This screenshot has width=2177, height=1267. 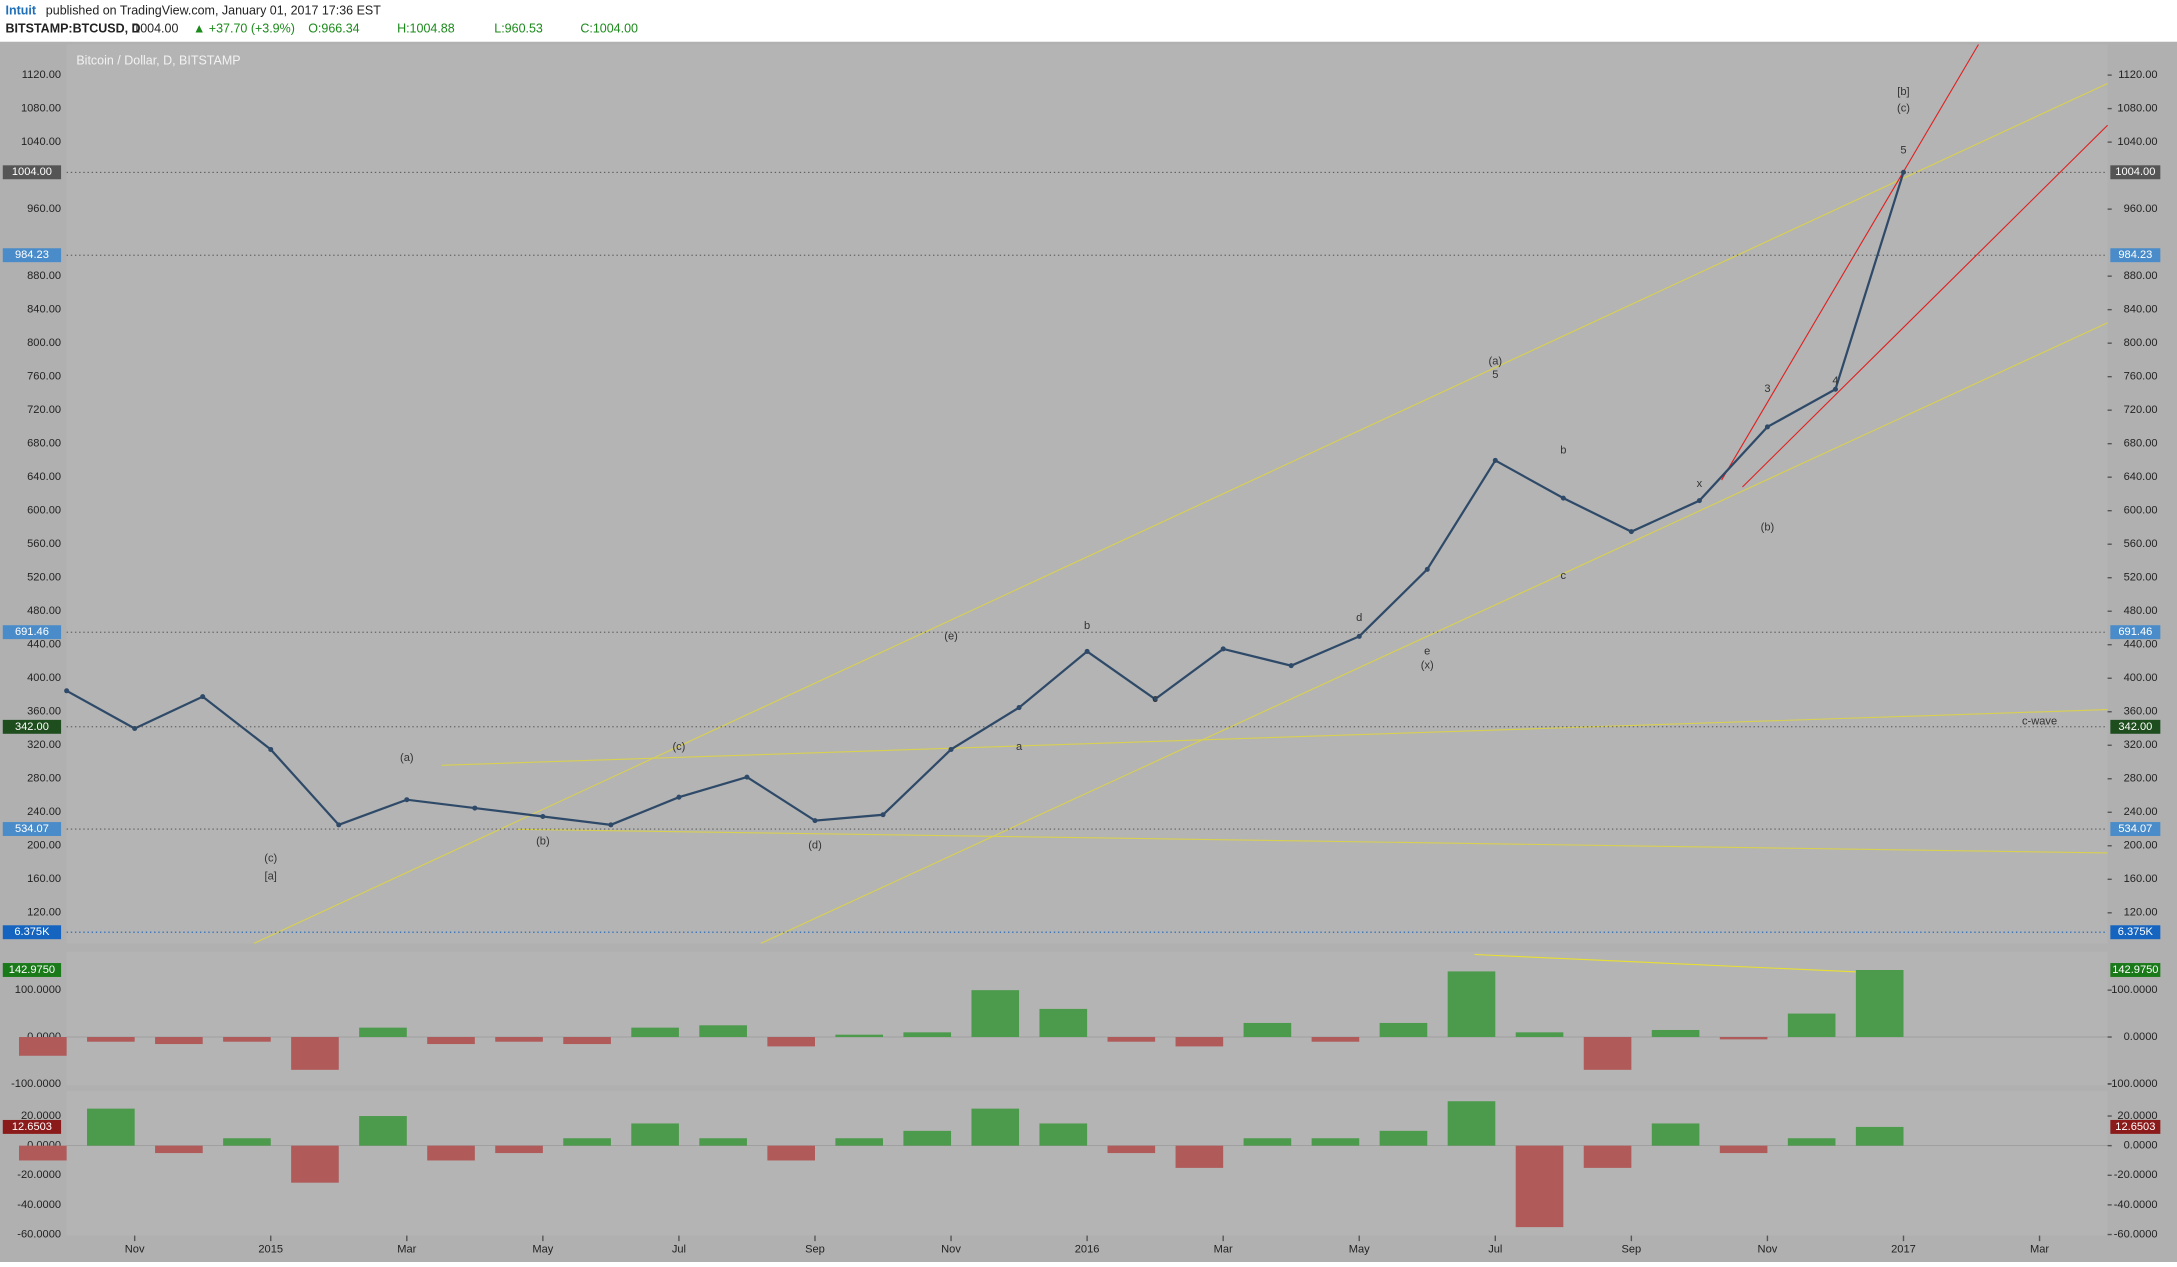 What do you see at coordinates (44, 645) in the screenshot?
I see `y-tick-label: 440.00` at bounding box center [44, 645].